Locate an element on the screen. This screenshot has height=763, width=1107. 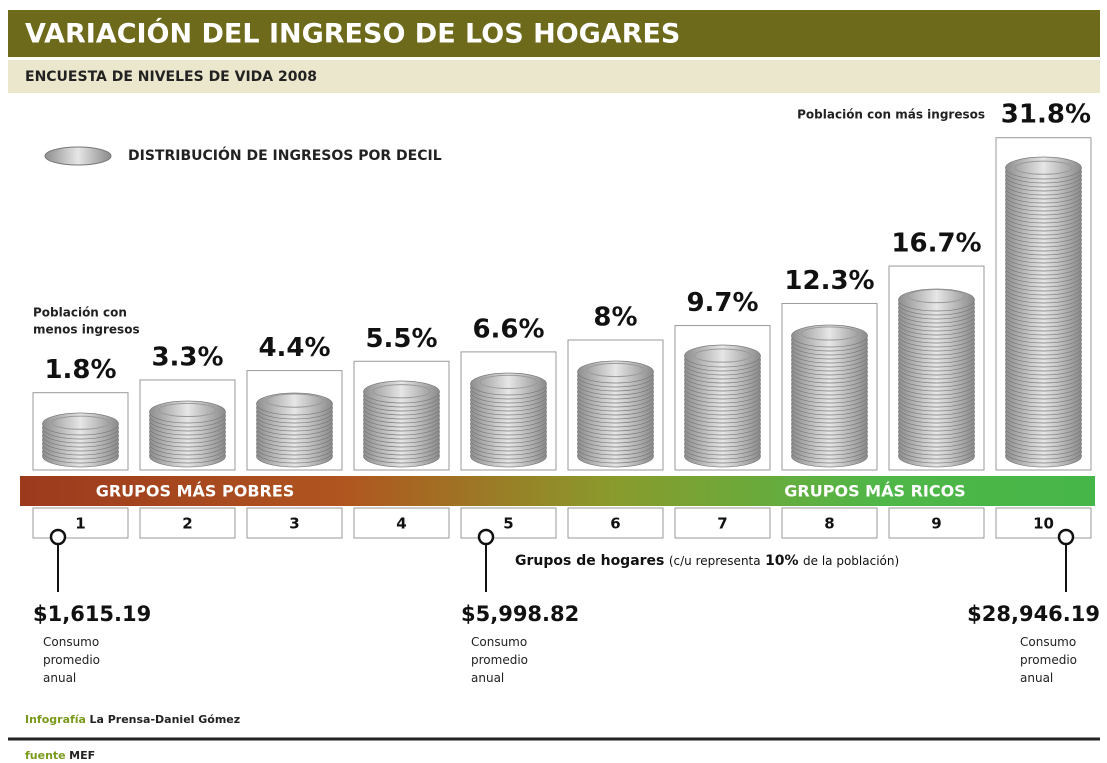
x-tick-label: 9 is located at coordinates (936, 524).